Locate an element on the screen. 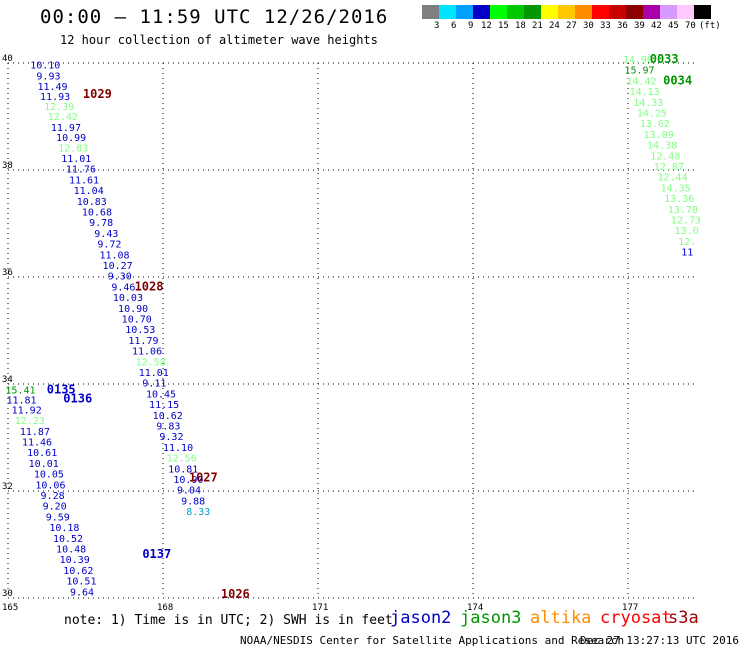  swh-observation: 9.72 is located at coordinates (109, 245).